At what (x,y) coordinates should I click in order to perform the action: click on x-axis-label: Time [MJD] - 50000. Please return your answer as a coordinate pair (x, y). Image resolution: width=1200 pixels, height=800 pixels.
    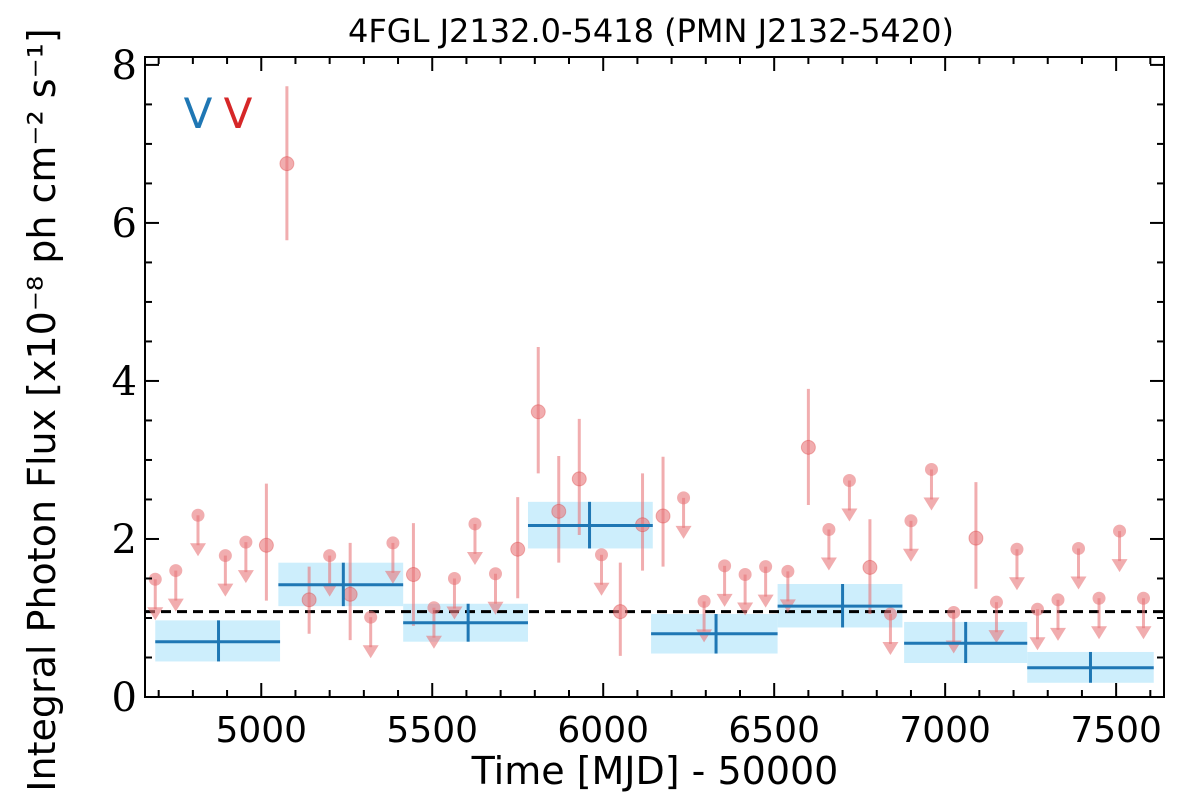
    Looking at the image, I should click on (655, 771).